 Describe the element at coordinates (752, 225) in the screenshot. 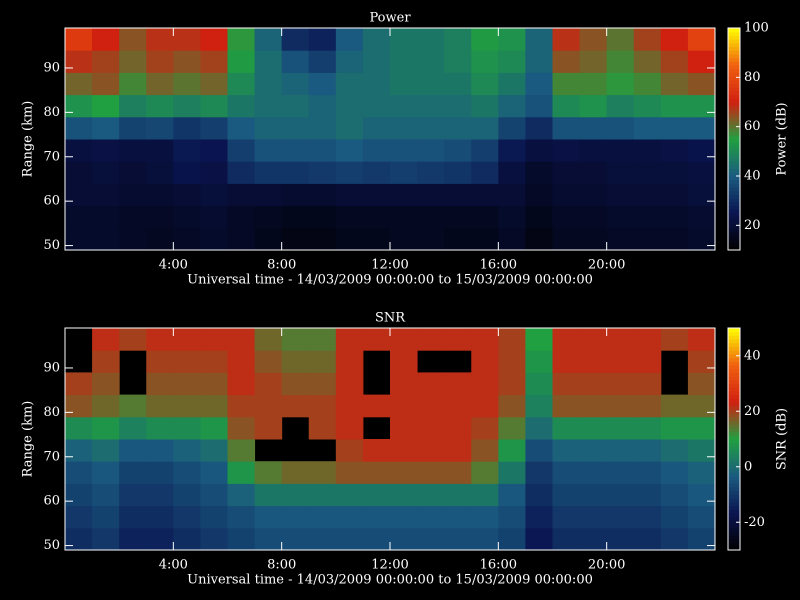

I see `colorbar-tick-label: 20` at that location.